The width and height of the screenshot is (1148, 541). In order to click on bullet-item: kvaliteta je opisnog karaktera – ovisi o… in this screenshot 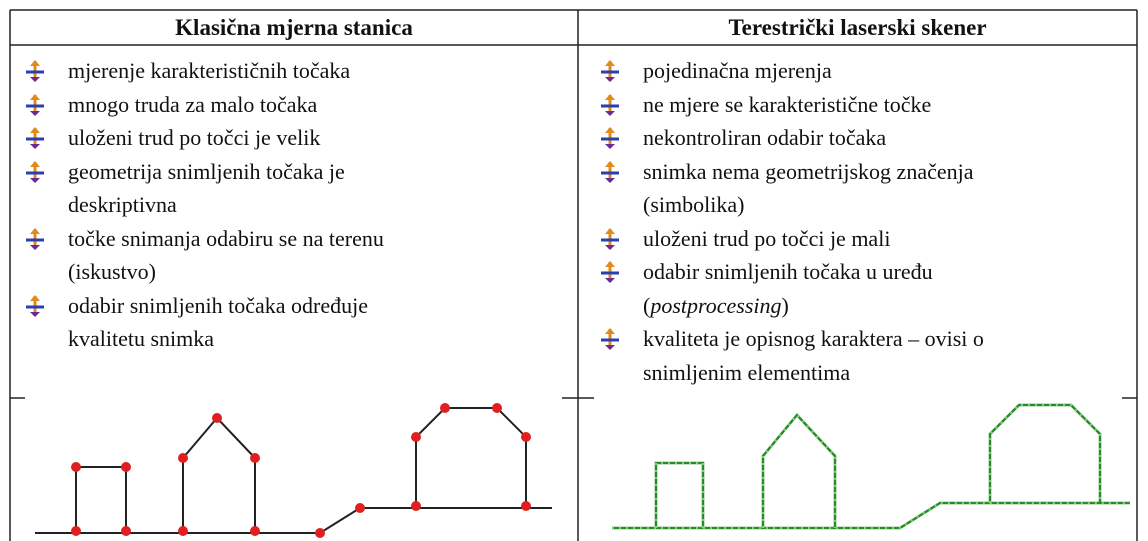, I will do `click(791, 355)`.